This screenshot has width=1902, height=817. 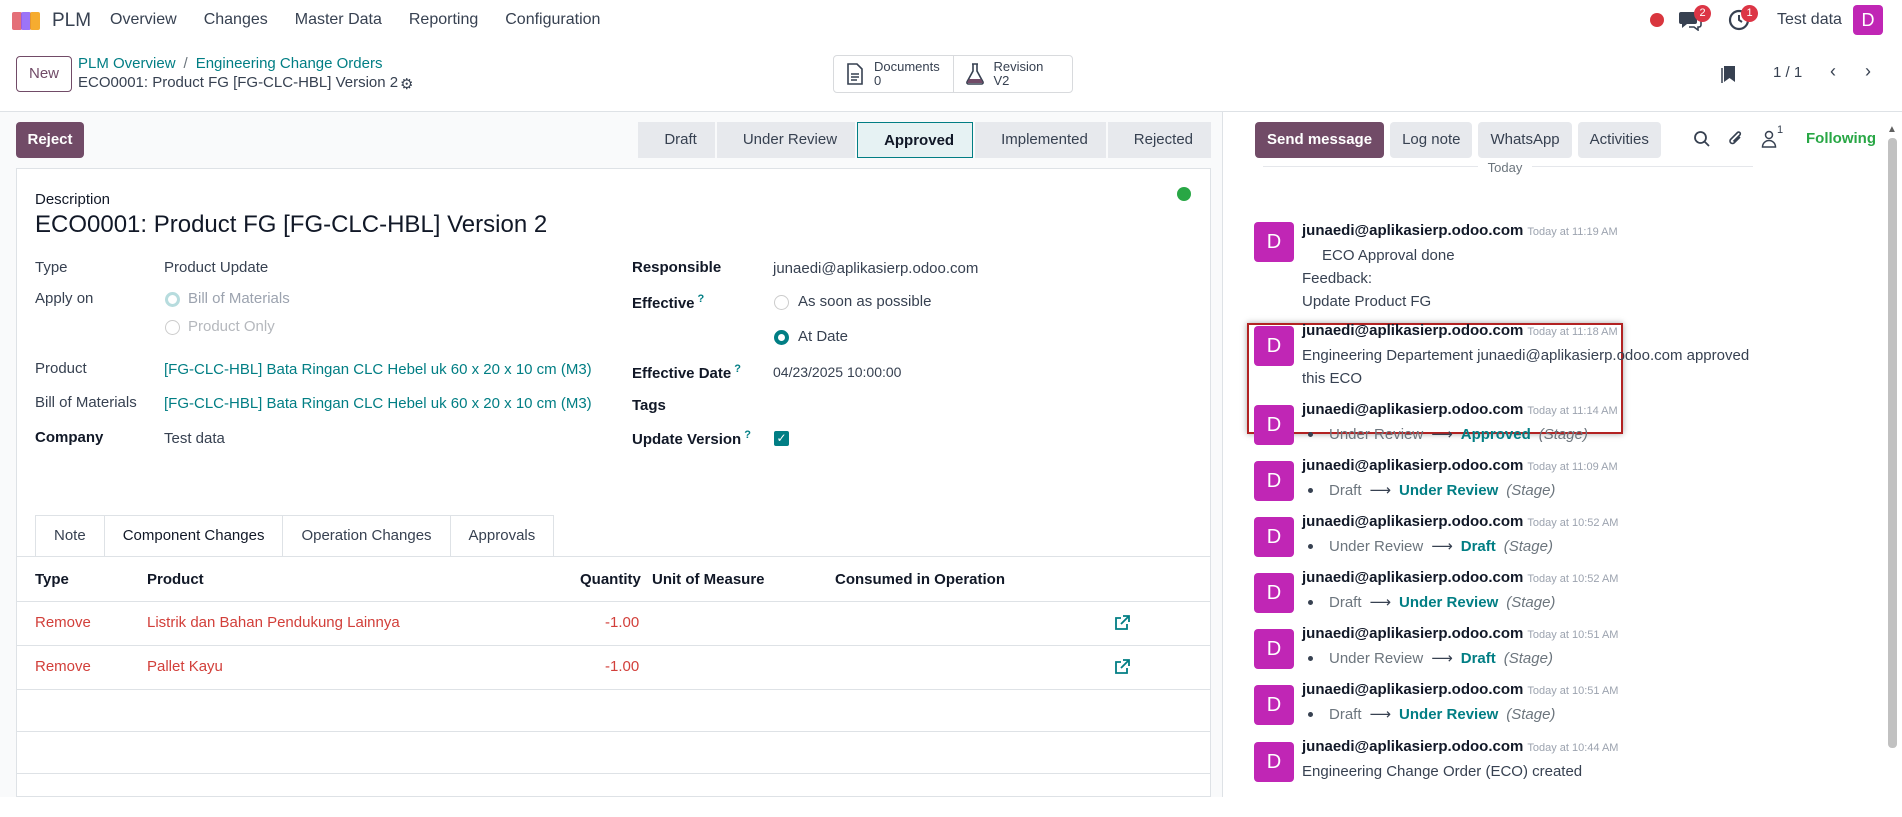 I want to click on type-field: Product Update, so click(x=216, y=267).